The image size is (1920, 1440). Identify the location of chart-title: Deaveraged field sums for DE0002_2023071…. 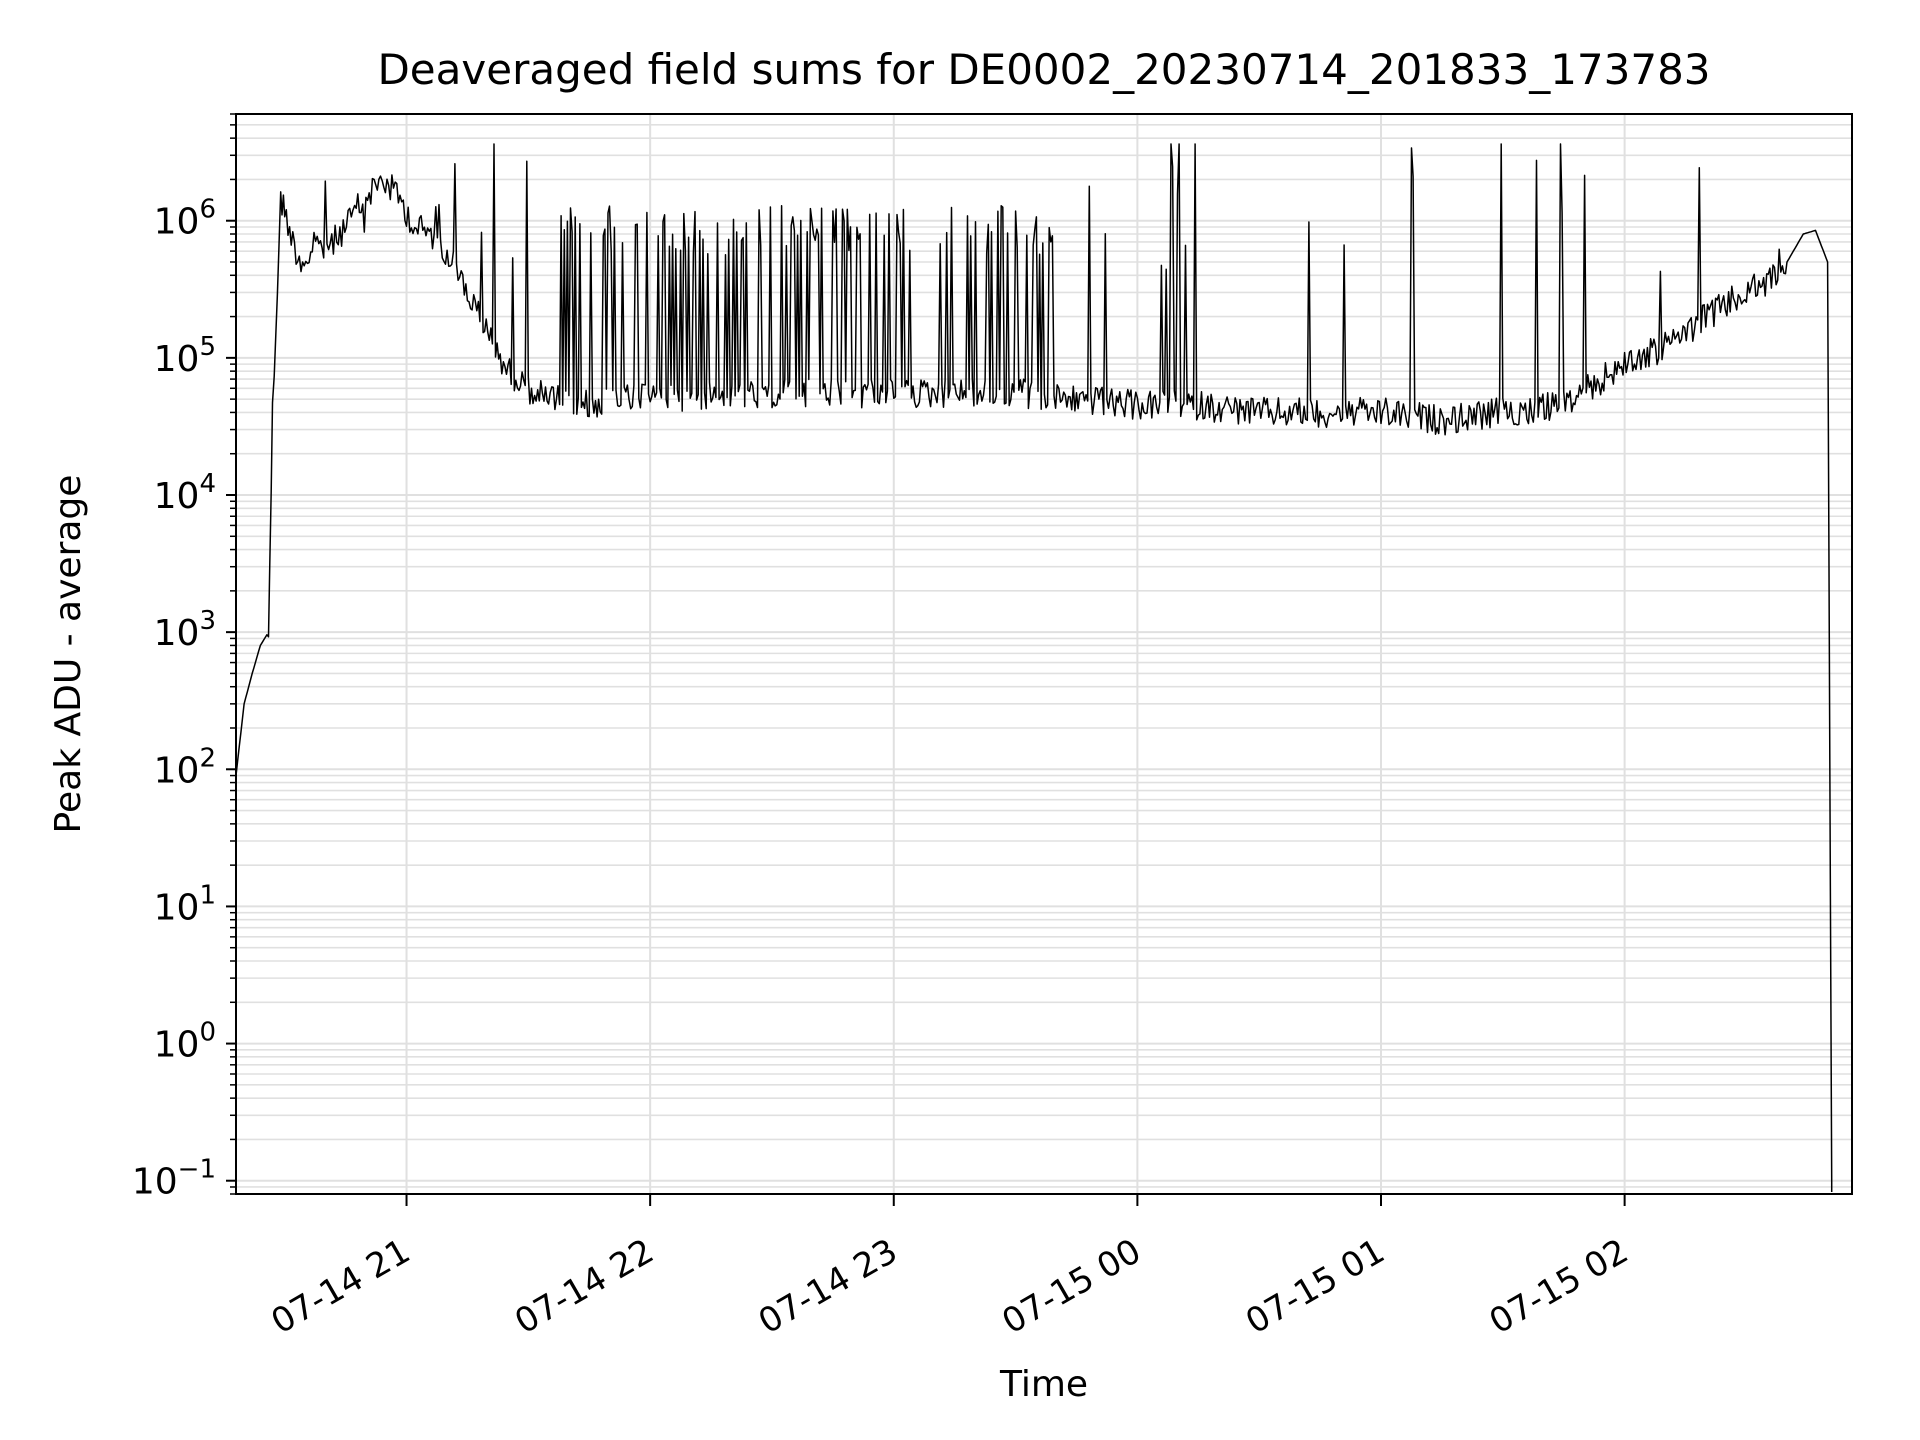
(1043, 69).